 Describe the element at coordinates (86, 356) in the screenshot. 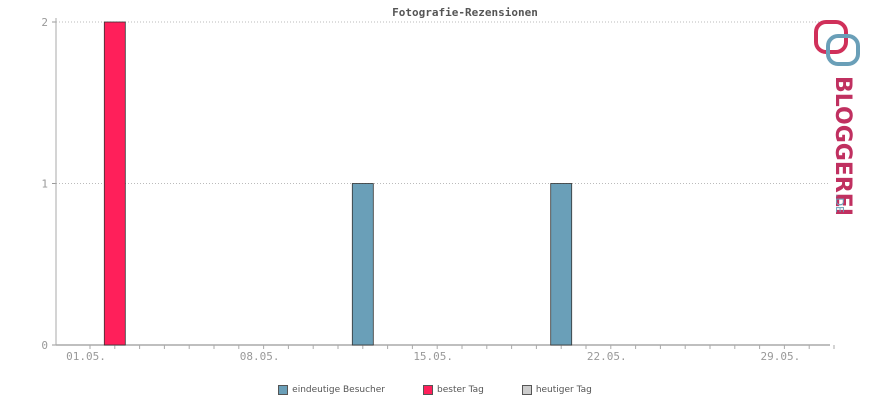

I see `x-tick-label: 01.05.` at that location.